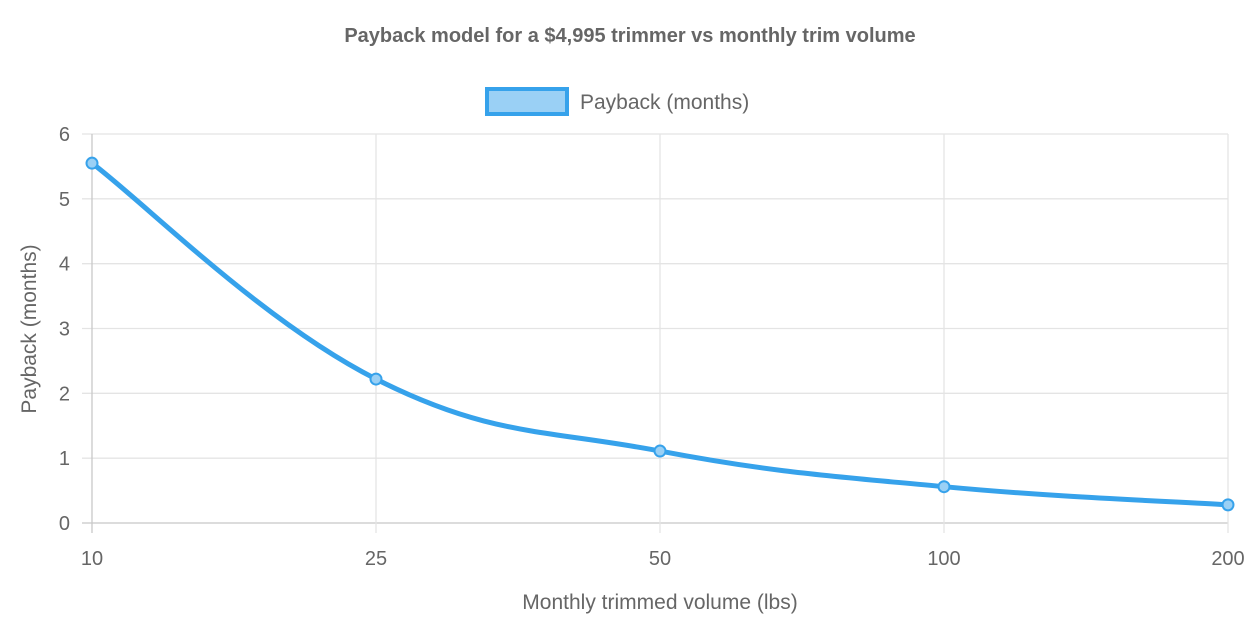 This screenshot has height=630, width=1255. I want to click on x-tick-label: 100, so click(943, 559).